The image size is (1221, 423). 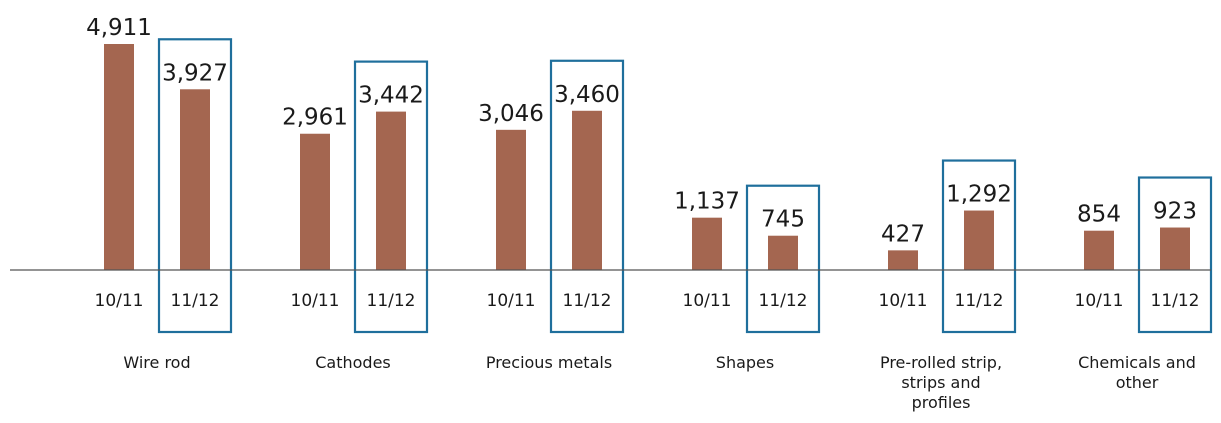 I want to click on value-label: 427, so click(x=903, y=234).